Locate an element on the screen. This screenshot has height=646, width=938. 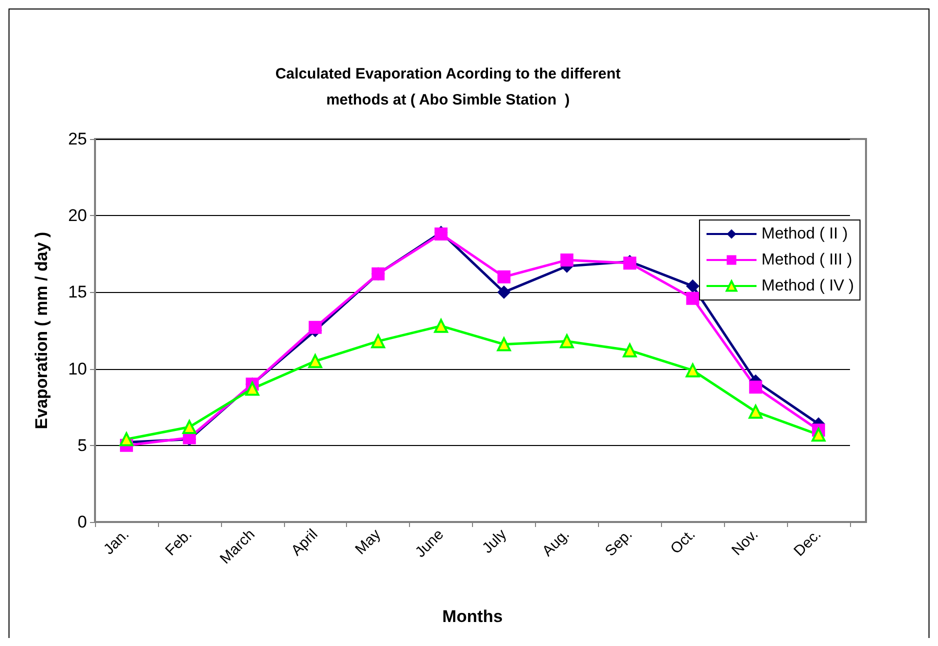
y-tick-label: 15 is located at coordinates (77, 292).